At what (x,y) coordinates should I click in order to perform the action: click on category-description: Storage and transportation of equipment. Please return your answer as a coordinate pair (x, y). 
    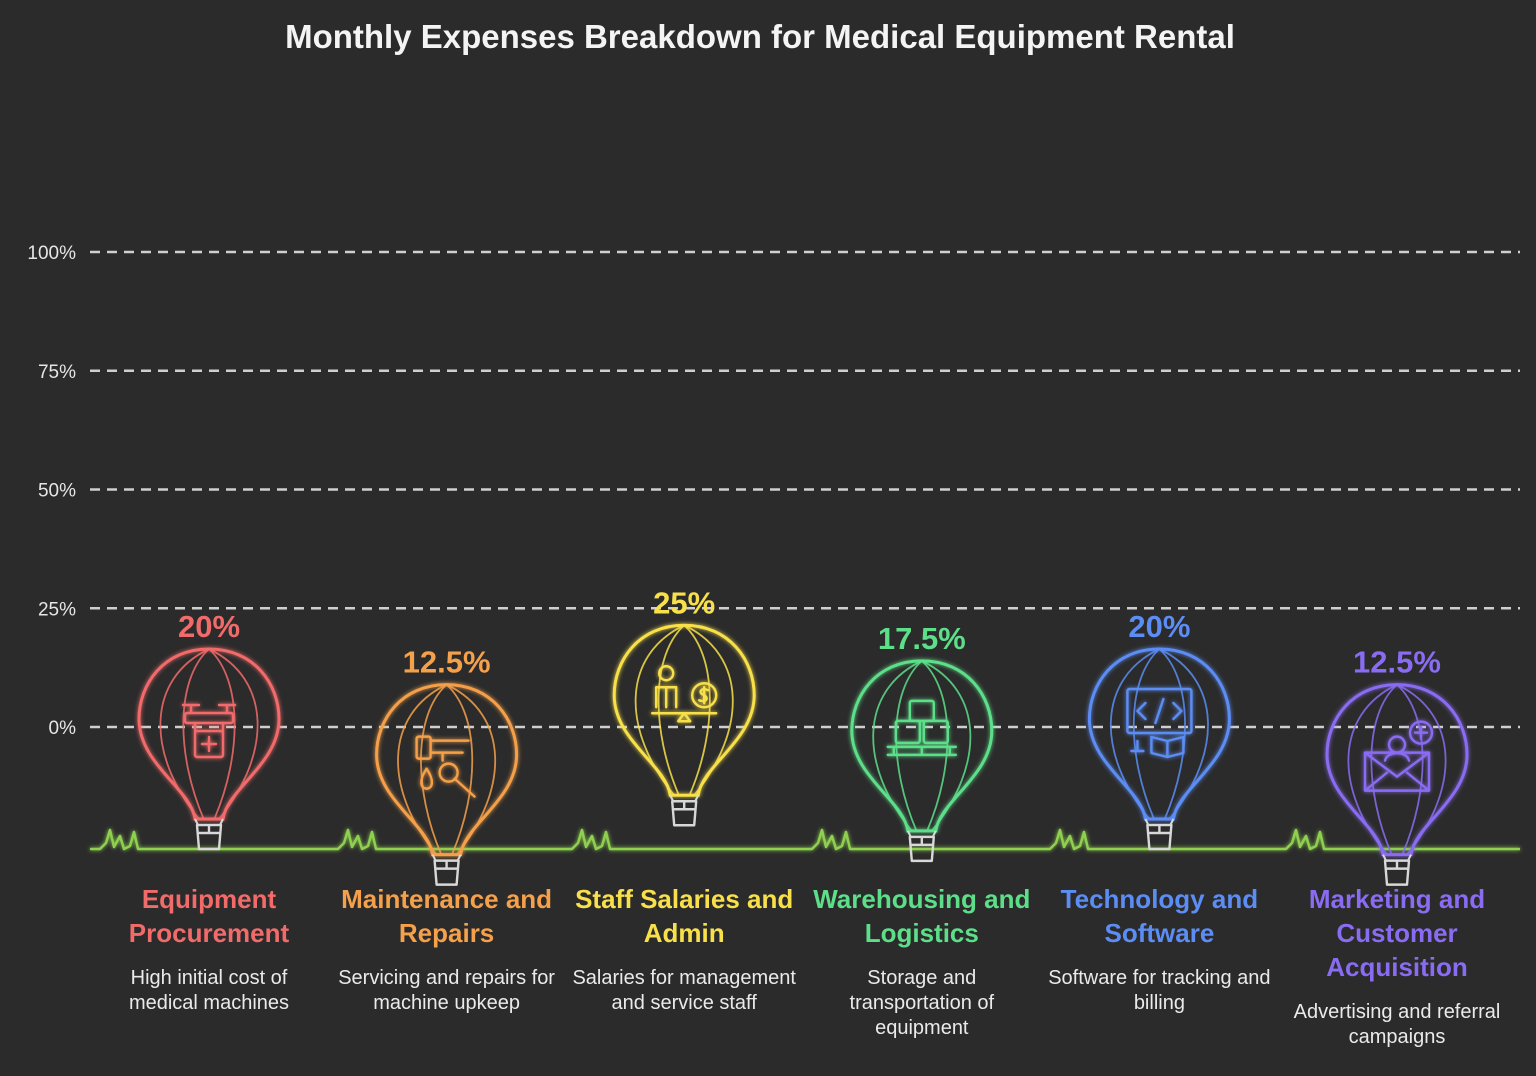
    Looking at the image, I should click on (922, 1003).